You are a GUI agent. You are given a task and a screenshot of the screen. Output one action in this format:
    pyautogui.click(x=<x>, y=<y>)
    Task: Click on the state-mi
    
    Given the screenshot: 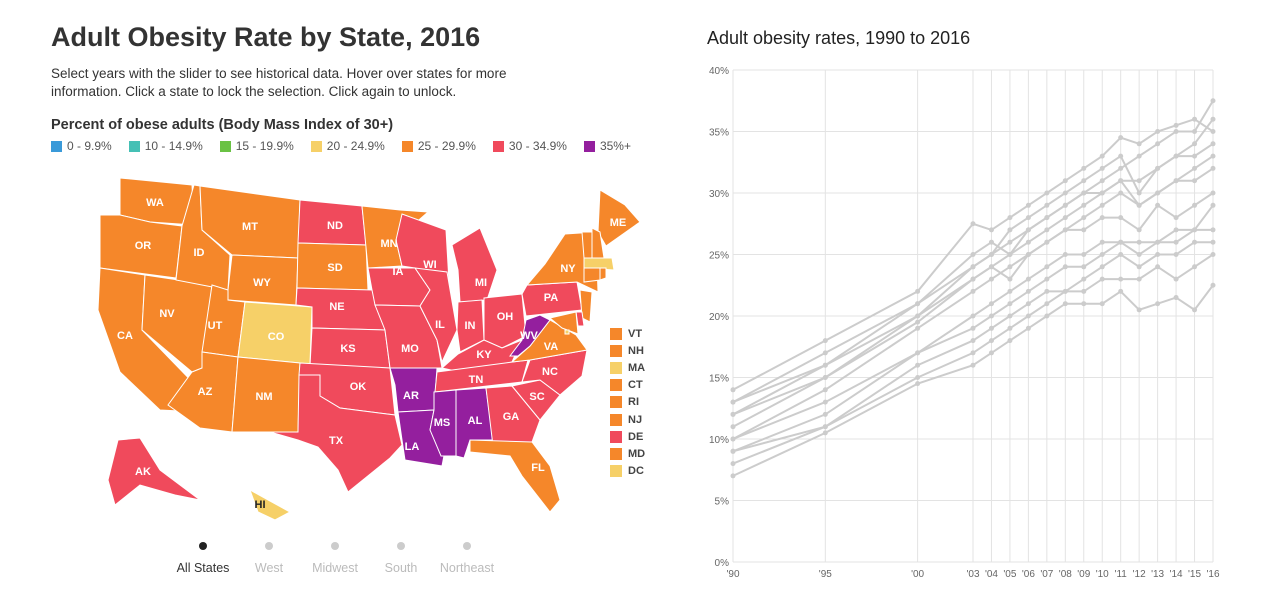 What is the action you would take?
    pyautogui.click(x=474, y=265)
    